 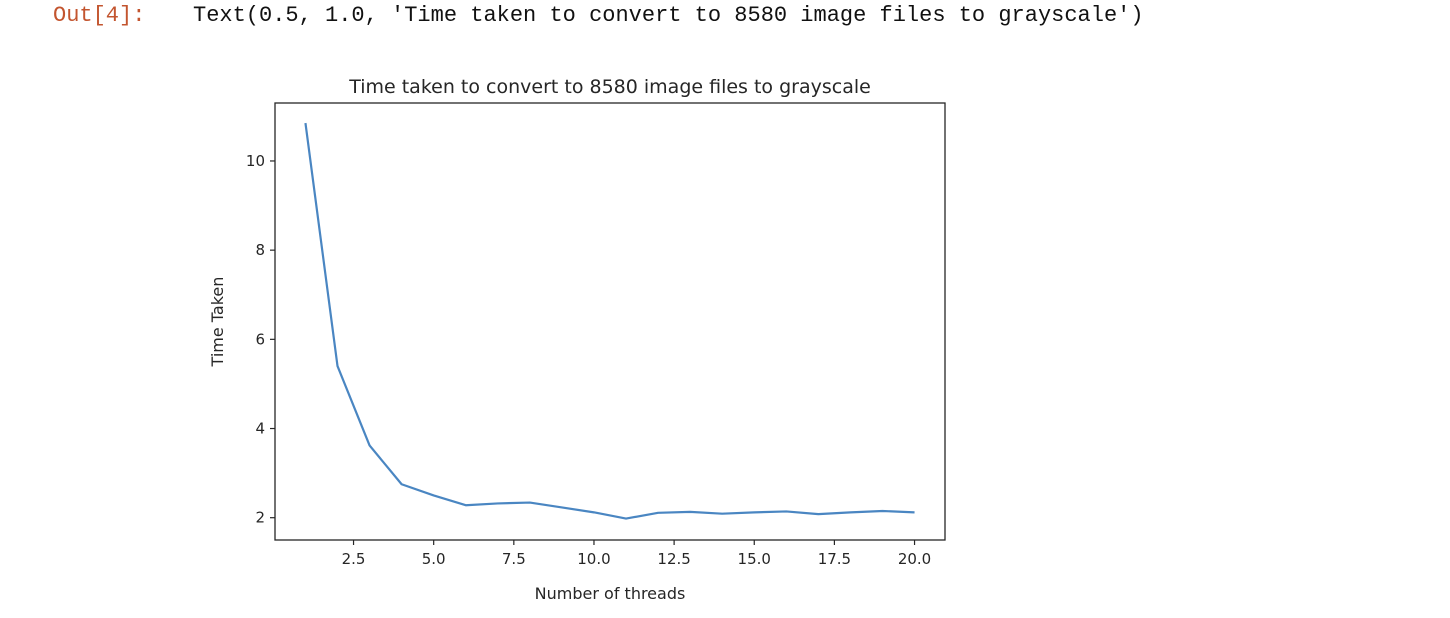 I want to click on x-tick-label: 2.5, so click(x=354, y=559).